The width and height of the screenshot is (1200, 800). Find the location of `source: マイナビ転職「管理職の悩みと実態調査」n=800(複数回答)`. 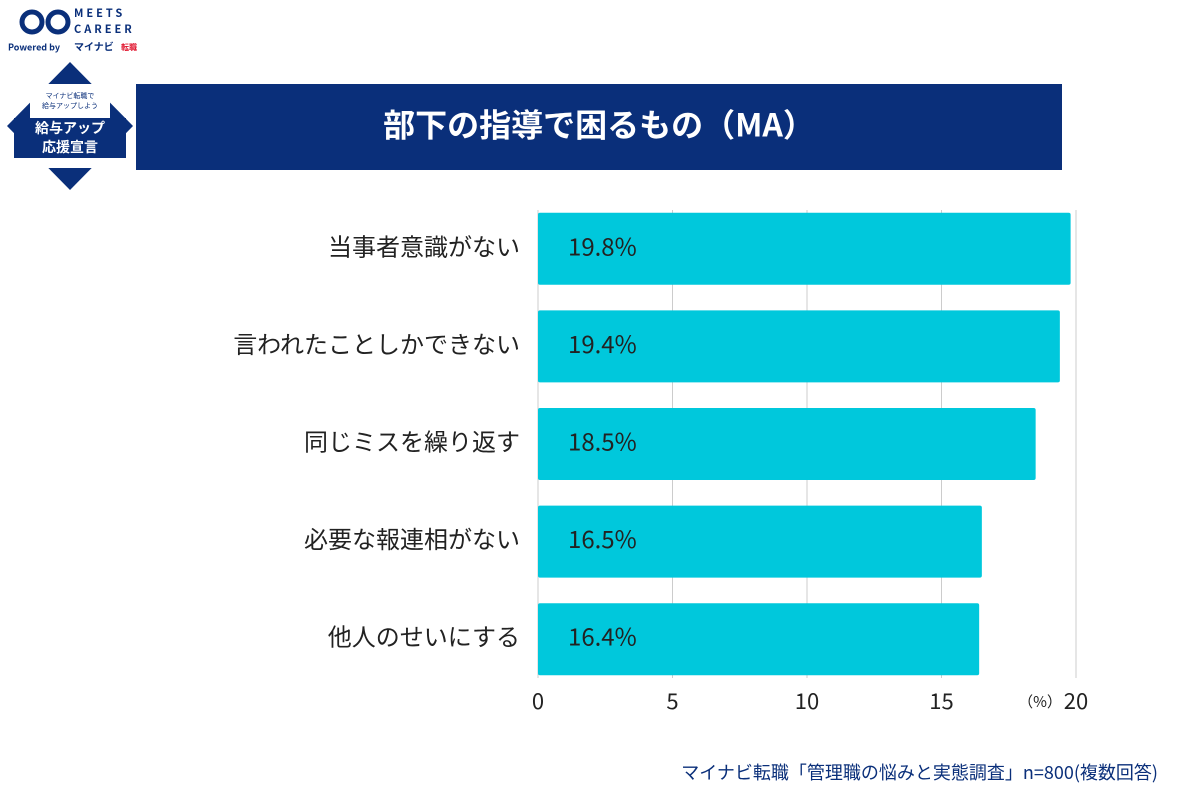

source: マイナビ転職「管理職の悩みと実態調査」n=800(複数回答) is located at coordinates (919, 772).